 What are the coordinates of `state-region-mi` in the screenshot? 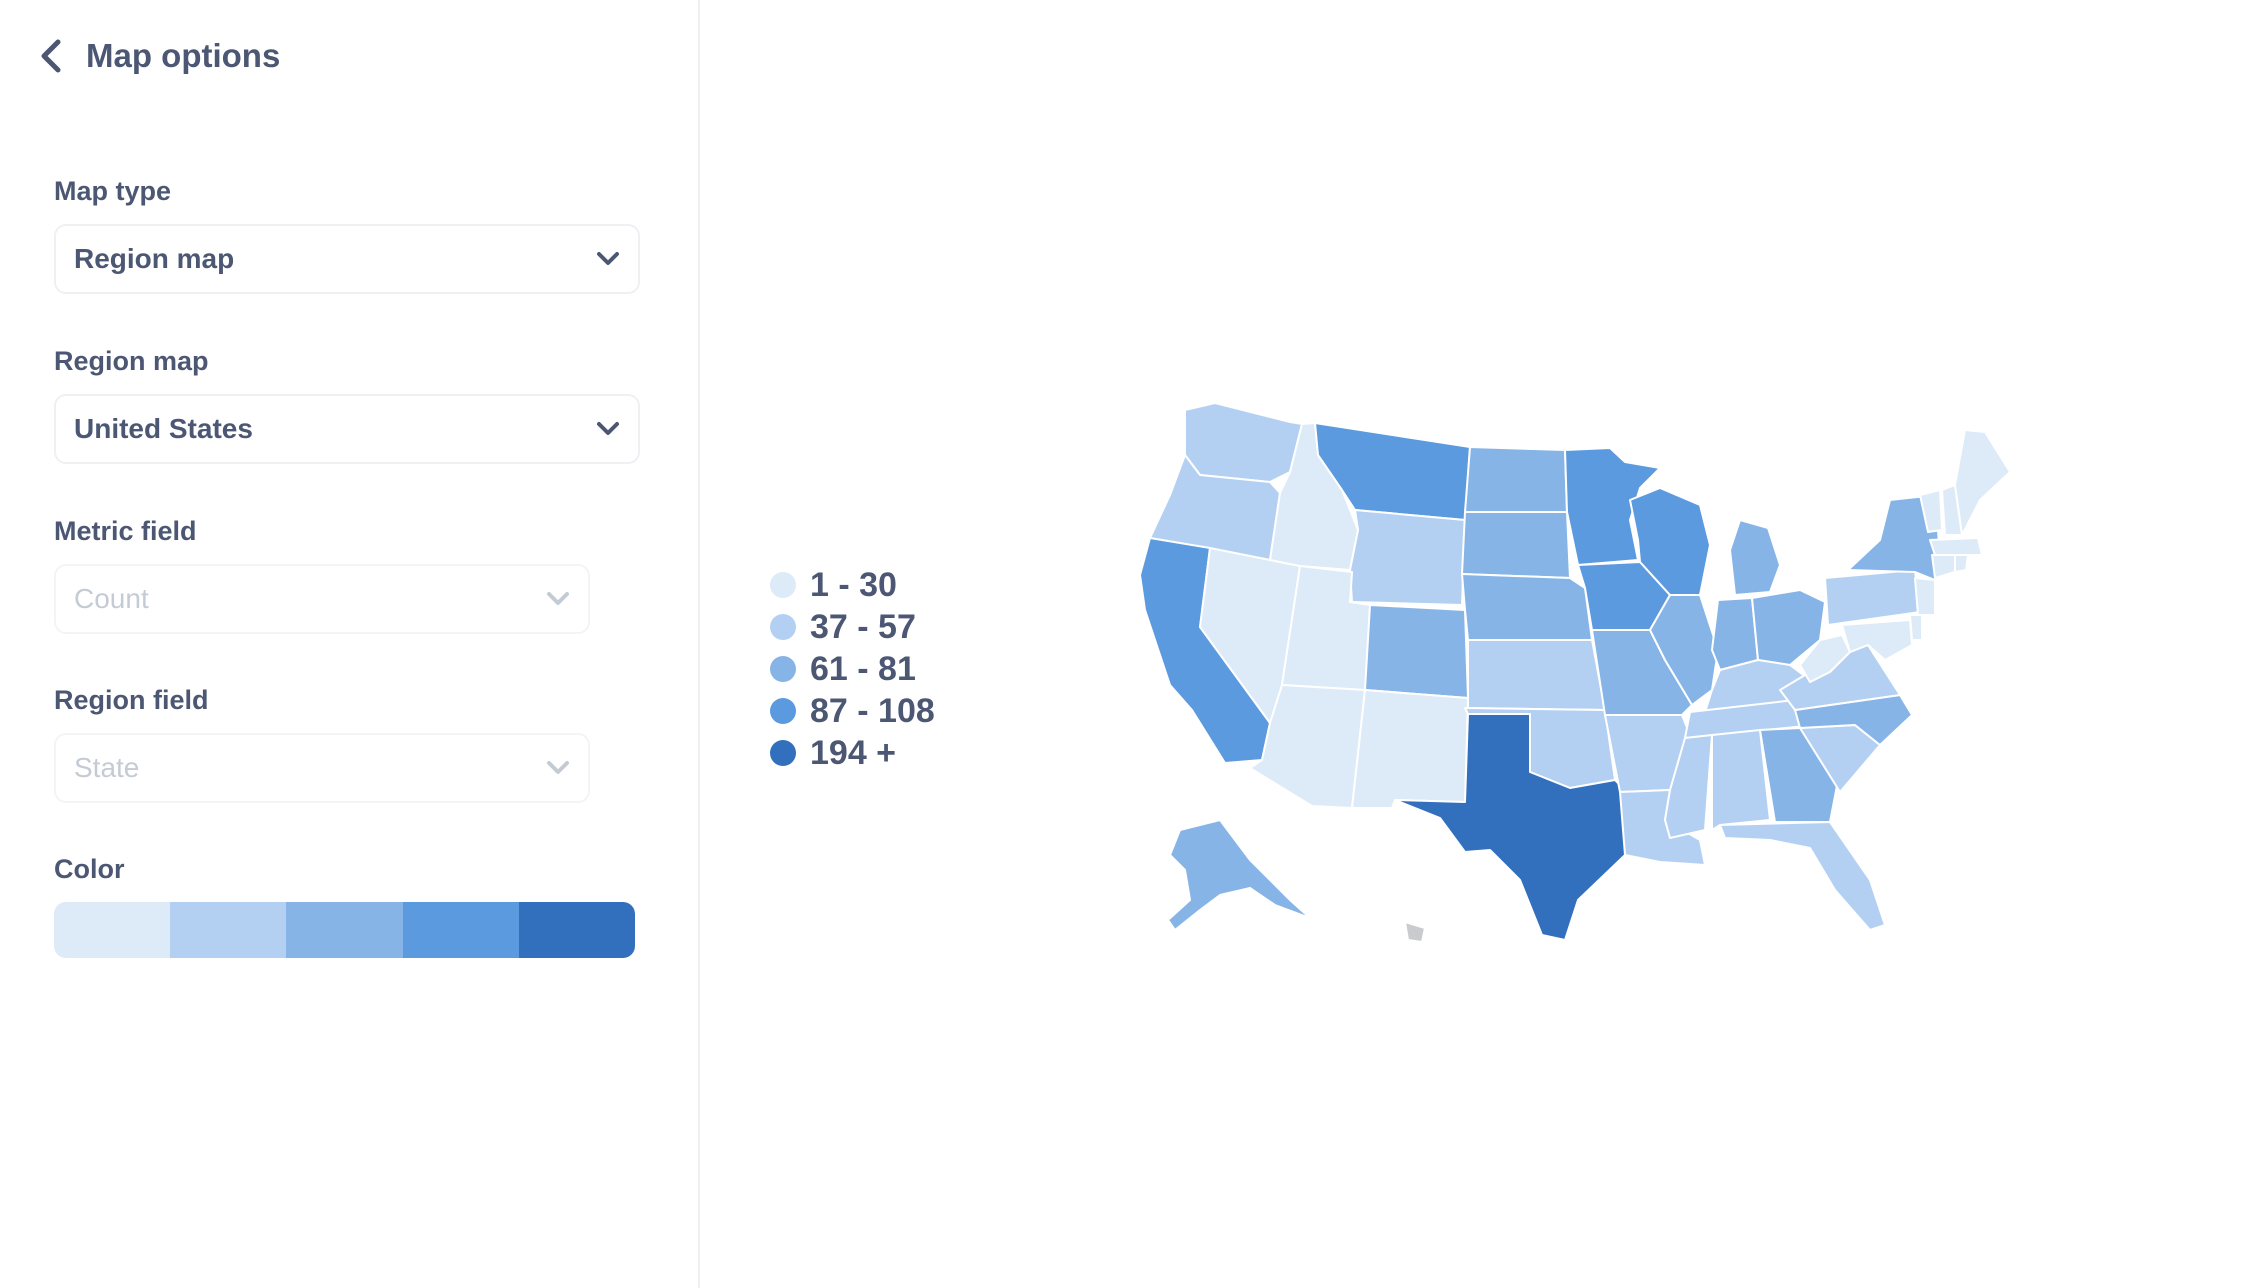 It's located at (1755, 557).